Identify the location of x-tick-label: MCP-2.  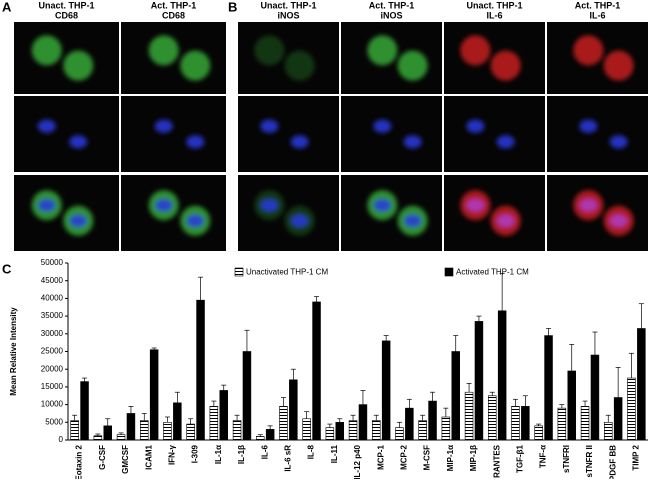
(404, 456).